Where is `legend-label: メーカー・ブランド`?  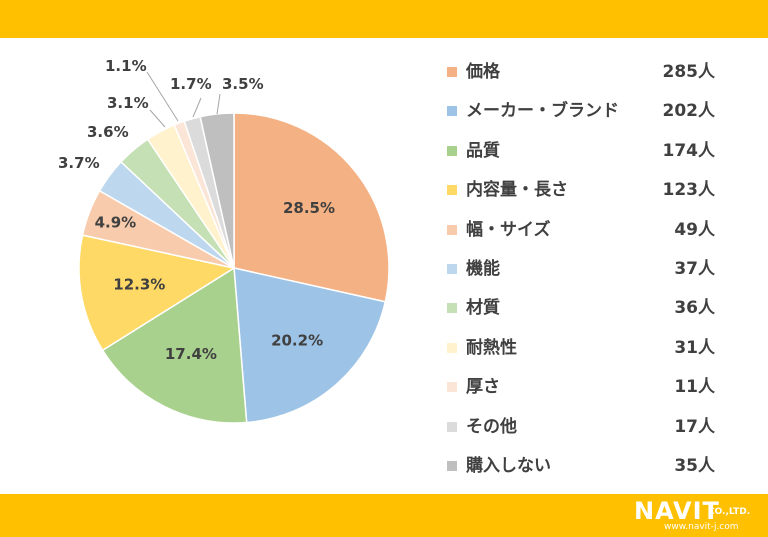
legend-label: メーカー・ブランド is located at coordinates (542, 111).